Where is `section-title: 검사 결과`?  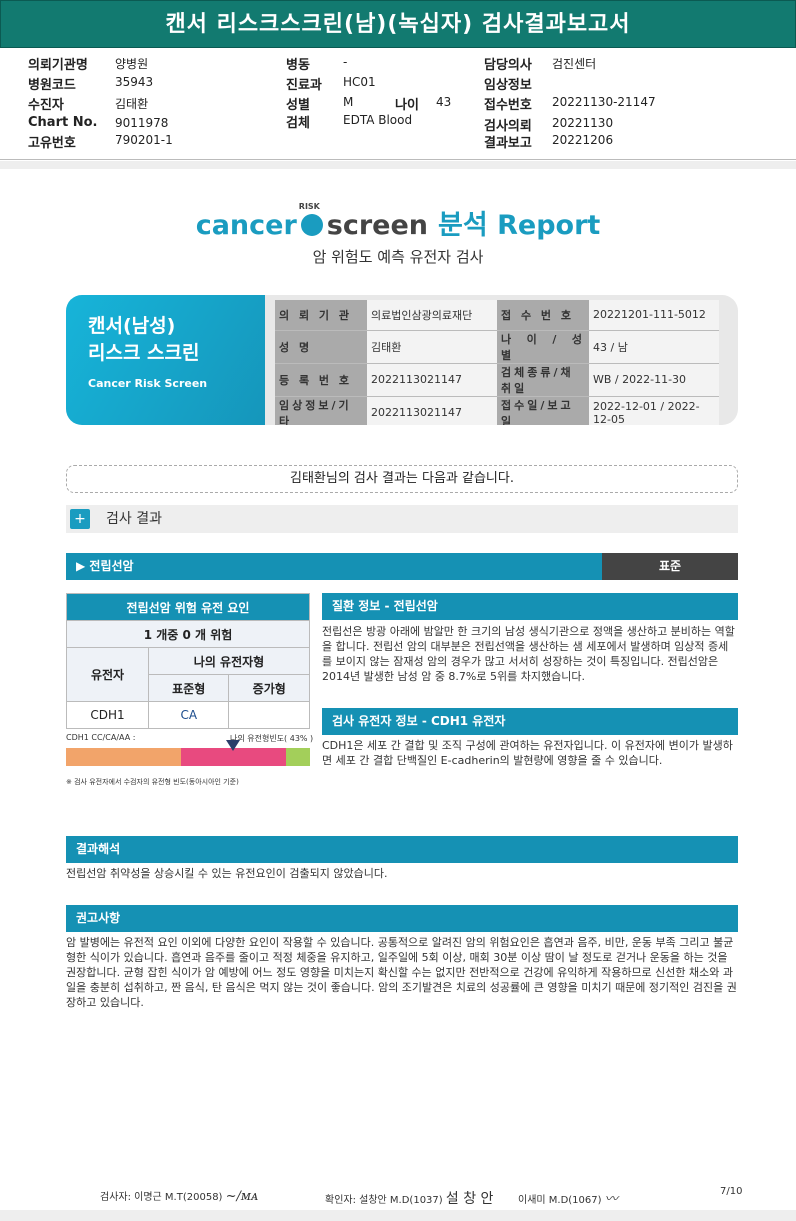
section-title: 검사 결과 is located at coordinates (134, 519).